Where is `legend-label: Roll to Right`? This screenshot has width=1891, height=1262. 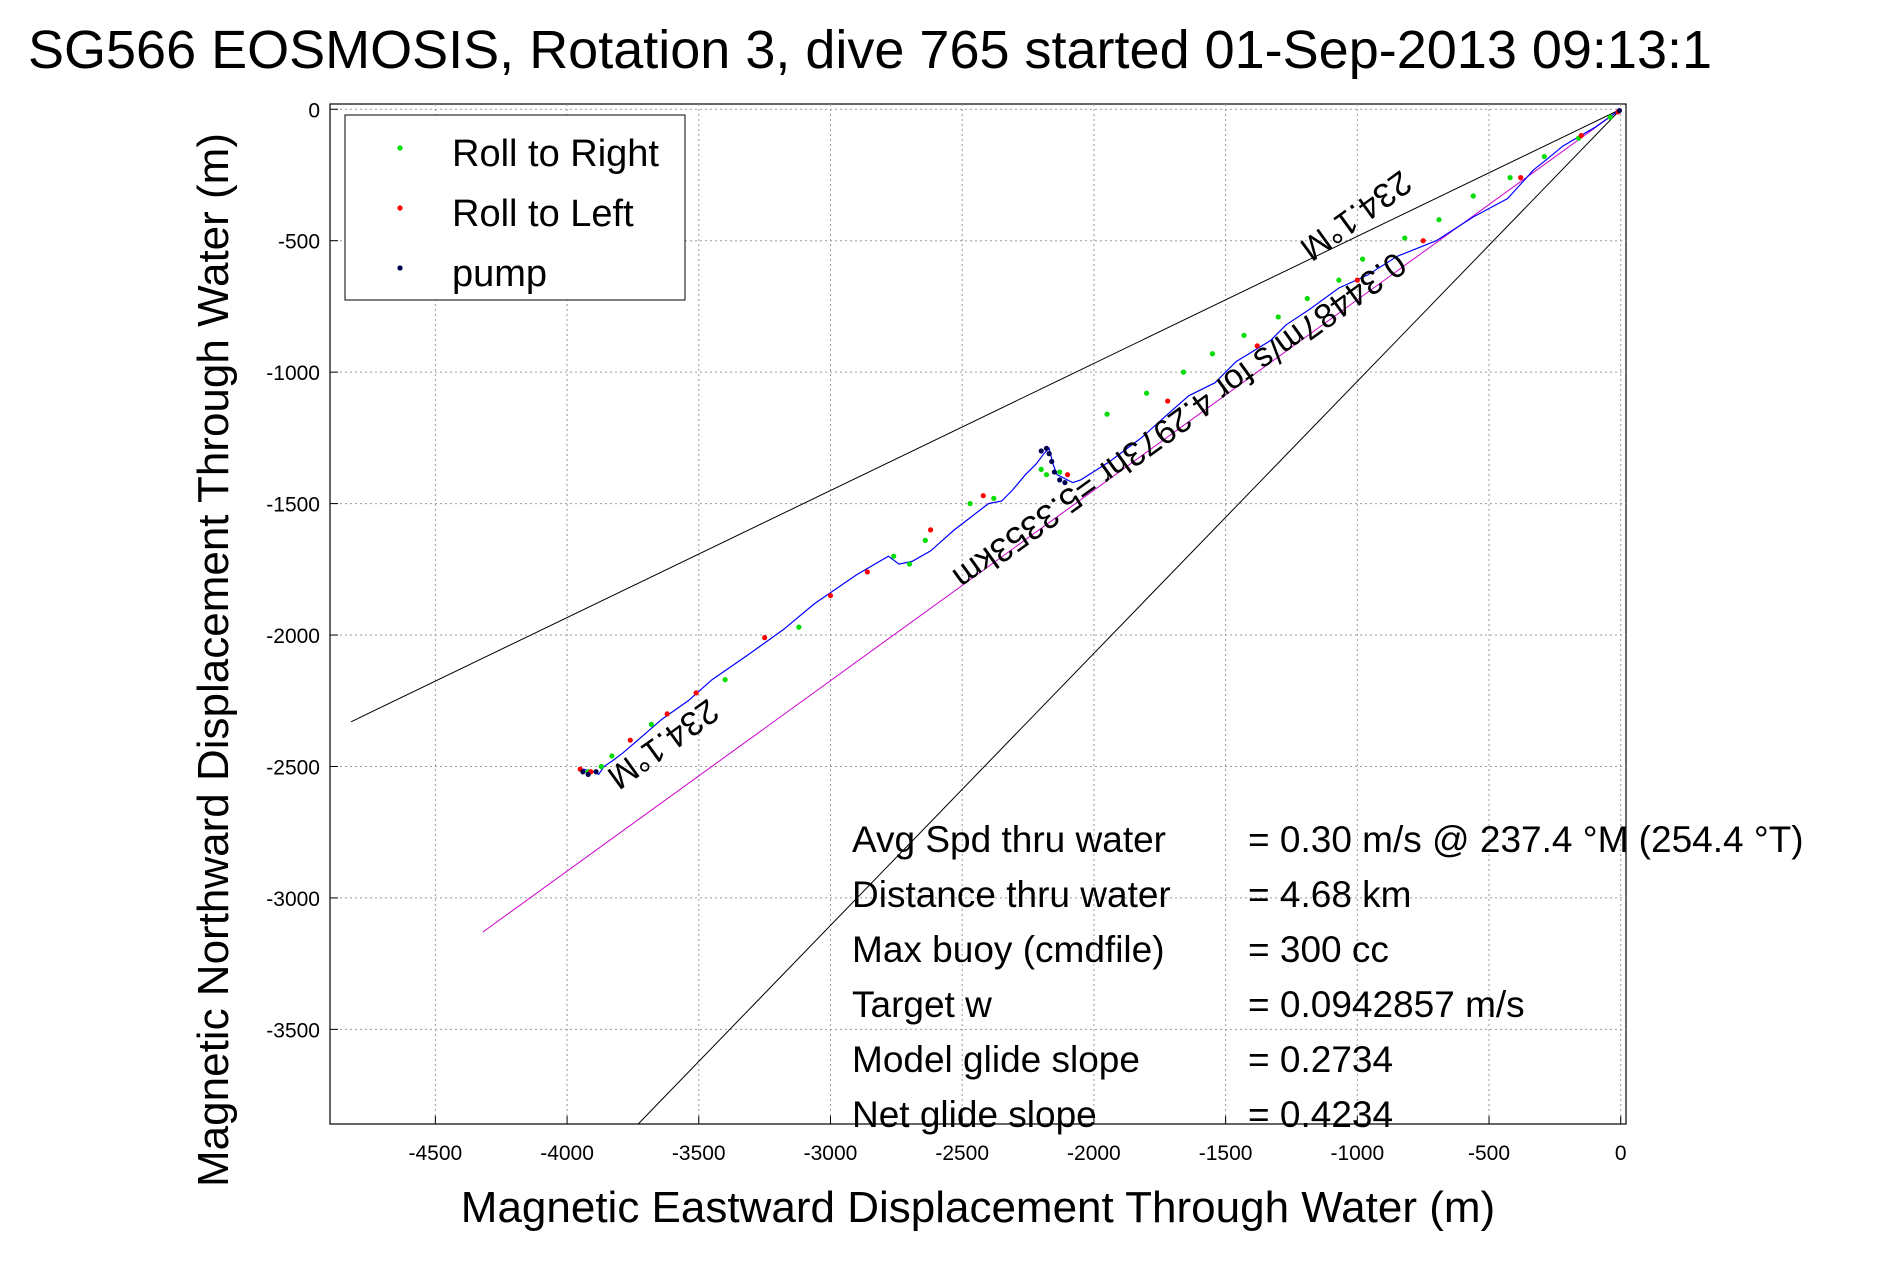 legend-label: Roll to Right is located at coordinates (555, 154).